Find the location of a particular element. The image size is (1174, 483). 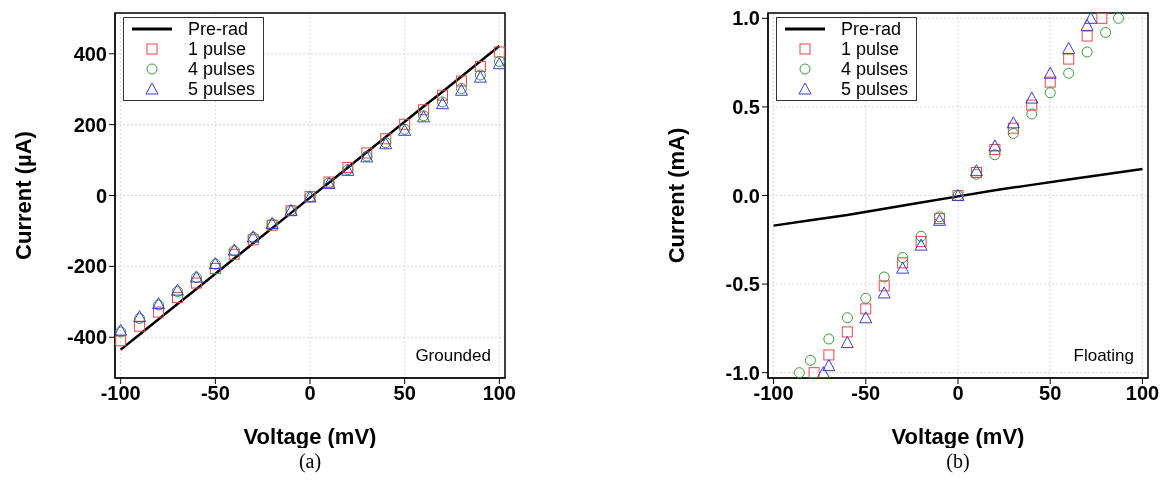

y-tick-label: 0.5 is located at coordinates (746, 107).